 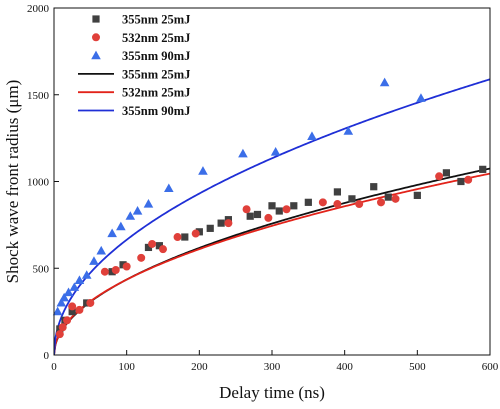 What do you see at coordinates (38, 96) in the screenshot?
I see `y-tick-label: 1500` at bounding box center [38, 96].